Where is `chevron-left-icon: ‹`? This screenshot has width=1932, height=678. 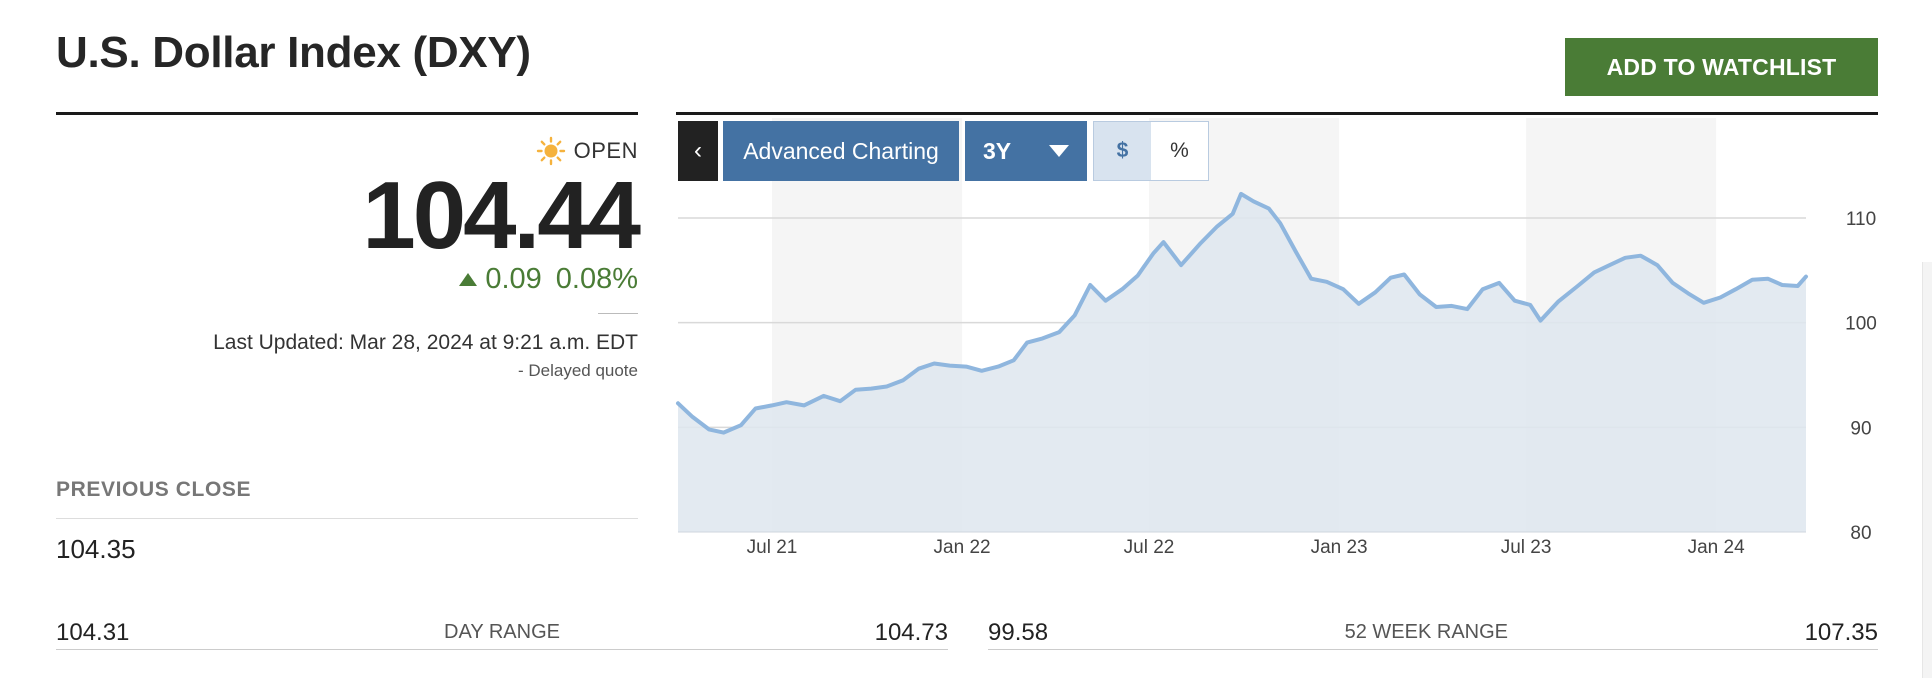 chevron-left-icon: ‹ is located at coordinates (698, 150).